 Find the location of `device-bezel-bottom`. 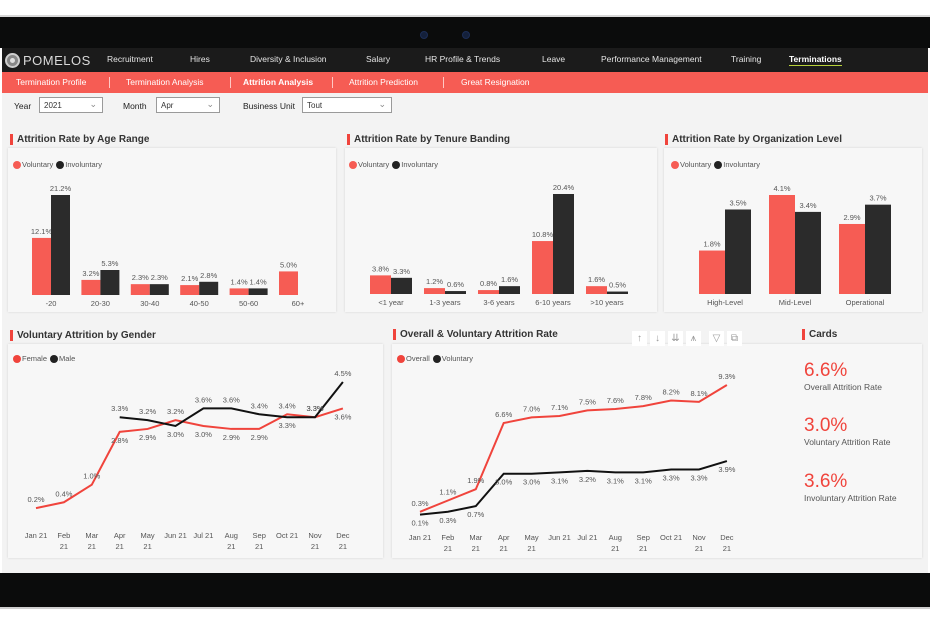

device-bezel-bottom is located at coordinates (465, 591).